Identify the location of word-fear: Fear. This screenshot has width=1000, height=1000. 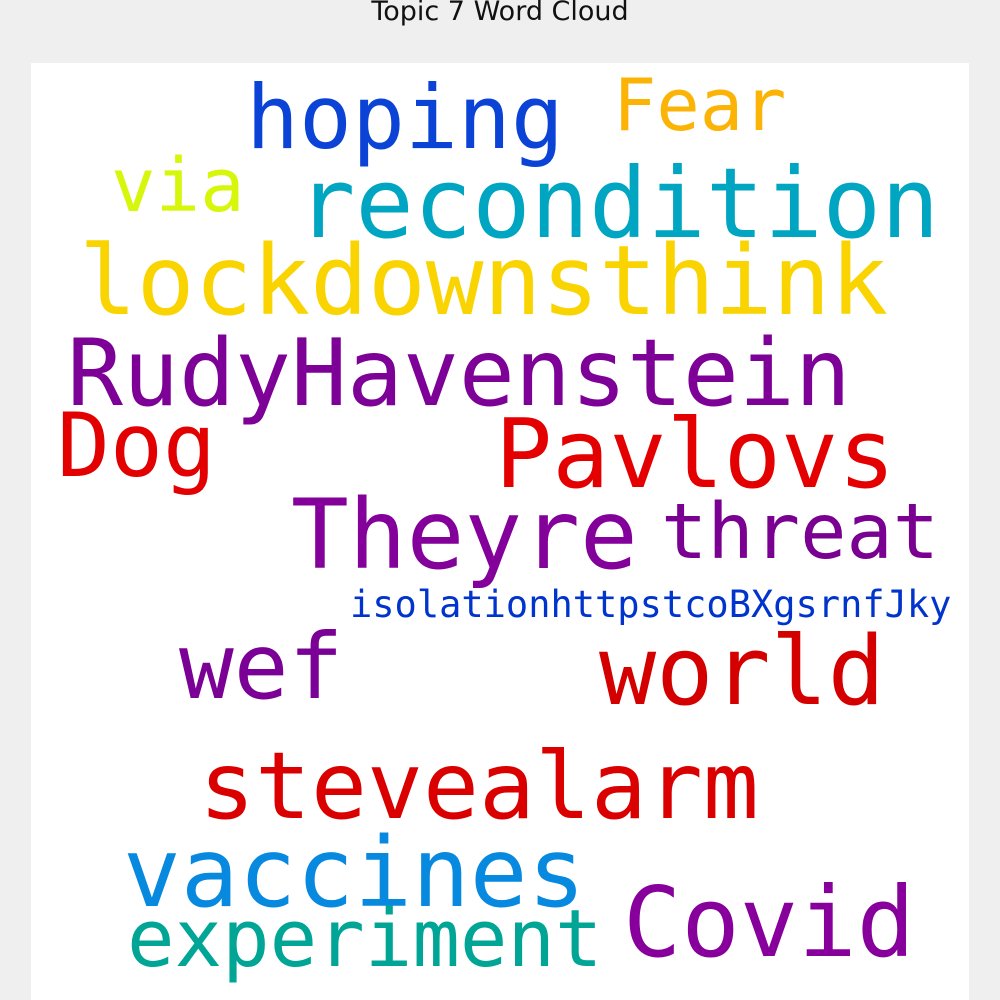
(700, 105).